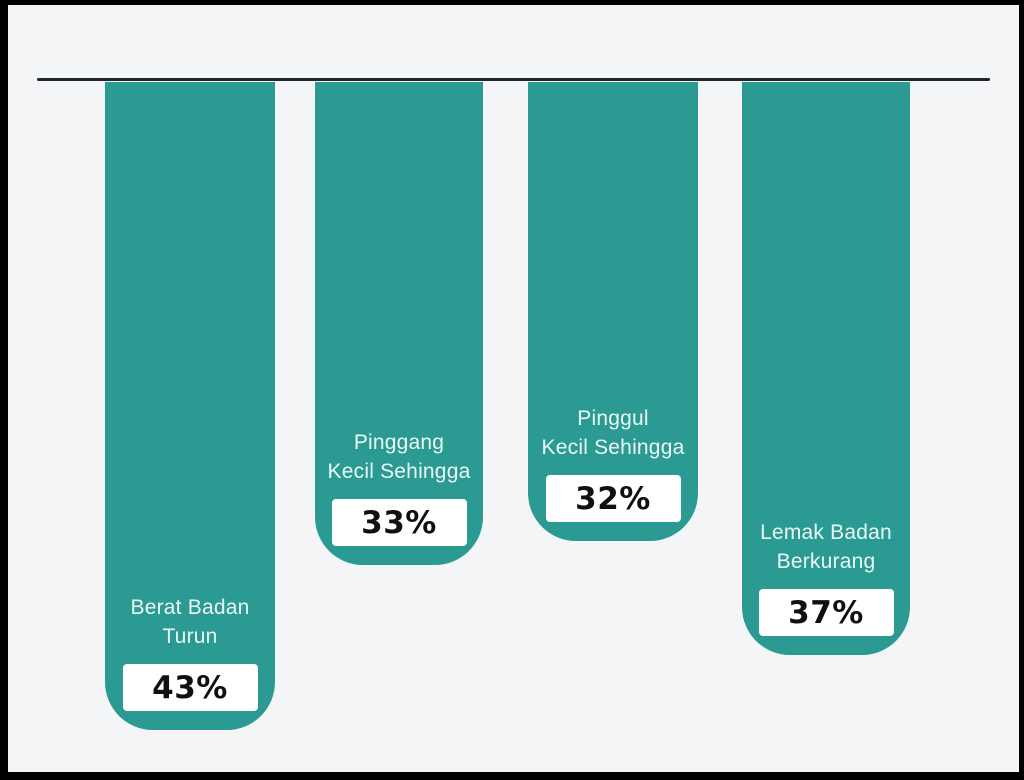 This screenshot has height=780, width=1024. I want to click on bar-3: Pinggul Kecil Sehingga 32%, so click(613, 311).